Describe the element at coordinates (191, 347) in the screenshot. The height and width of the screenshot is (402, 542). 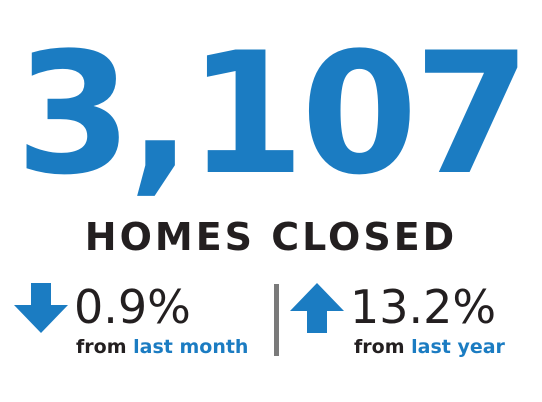
I see `period-text: last month` at that location.